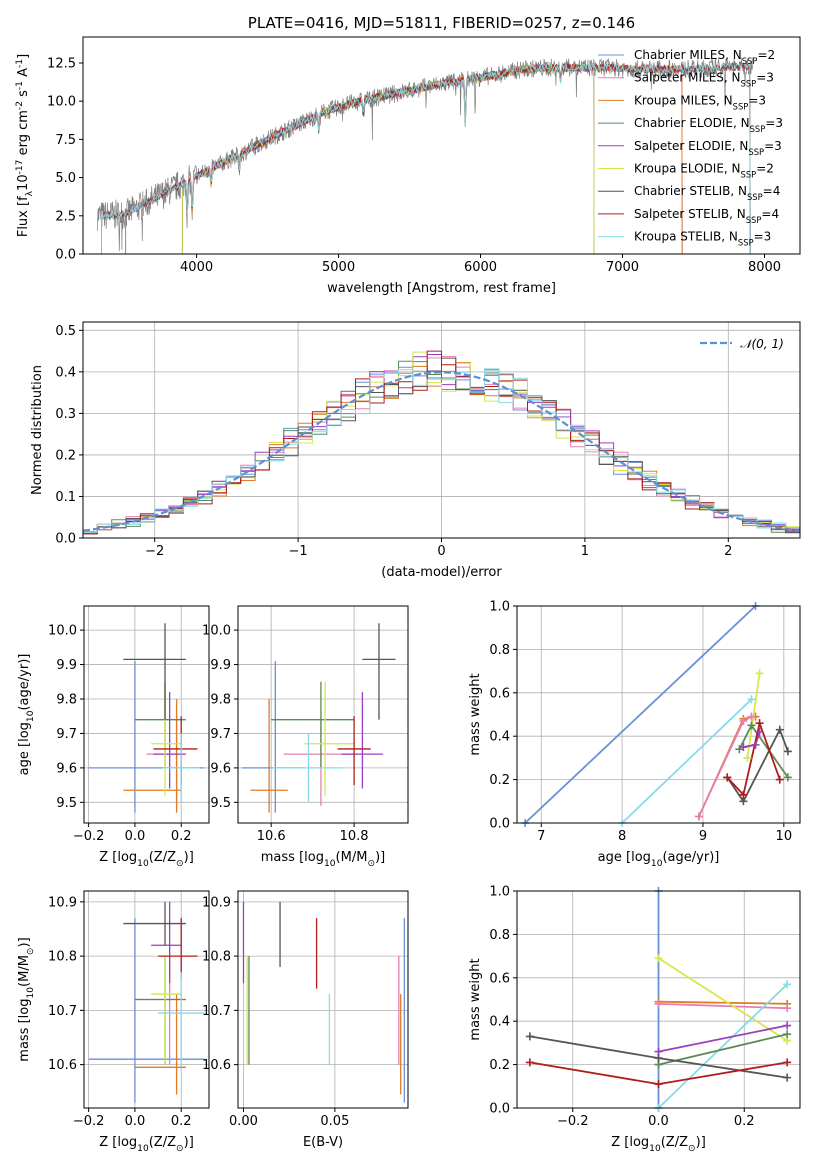 The height and width of the screenshot is (1170, 819). I want to click on y-axis-label: Flux [fλ10-17 erg cm-2 s-1 A-1], so click(25, 145).